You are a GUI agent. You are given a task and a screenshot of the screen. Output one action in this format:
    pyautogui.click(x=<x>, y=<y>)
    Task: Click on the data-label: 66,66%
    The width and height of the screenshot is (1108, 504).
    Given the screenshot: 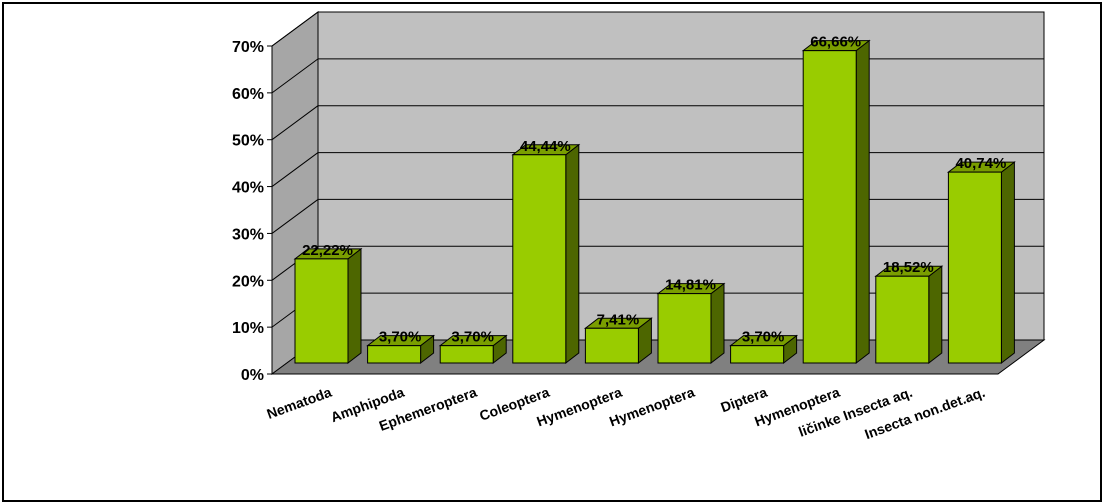 What is the action you would take?
    pyautogui.click(x=835, y=42)
    